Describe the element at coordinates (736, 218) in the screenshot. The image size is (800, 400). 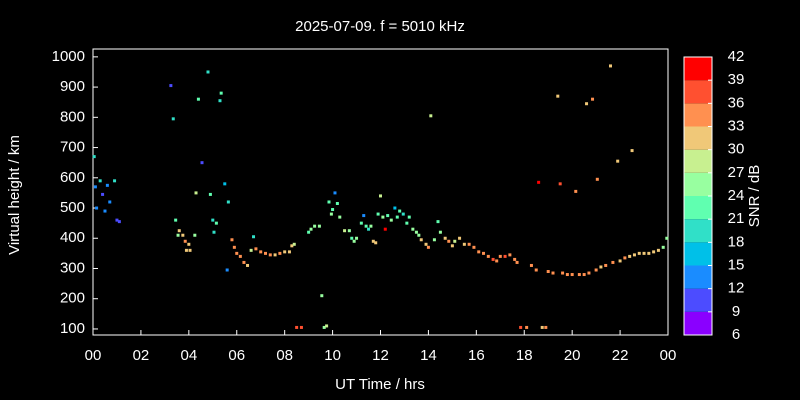
I see `colorbar-tick-label: 21` at that location.